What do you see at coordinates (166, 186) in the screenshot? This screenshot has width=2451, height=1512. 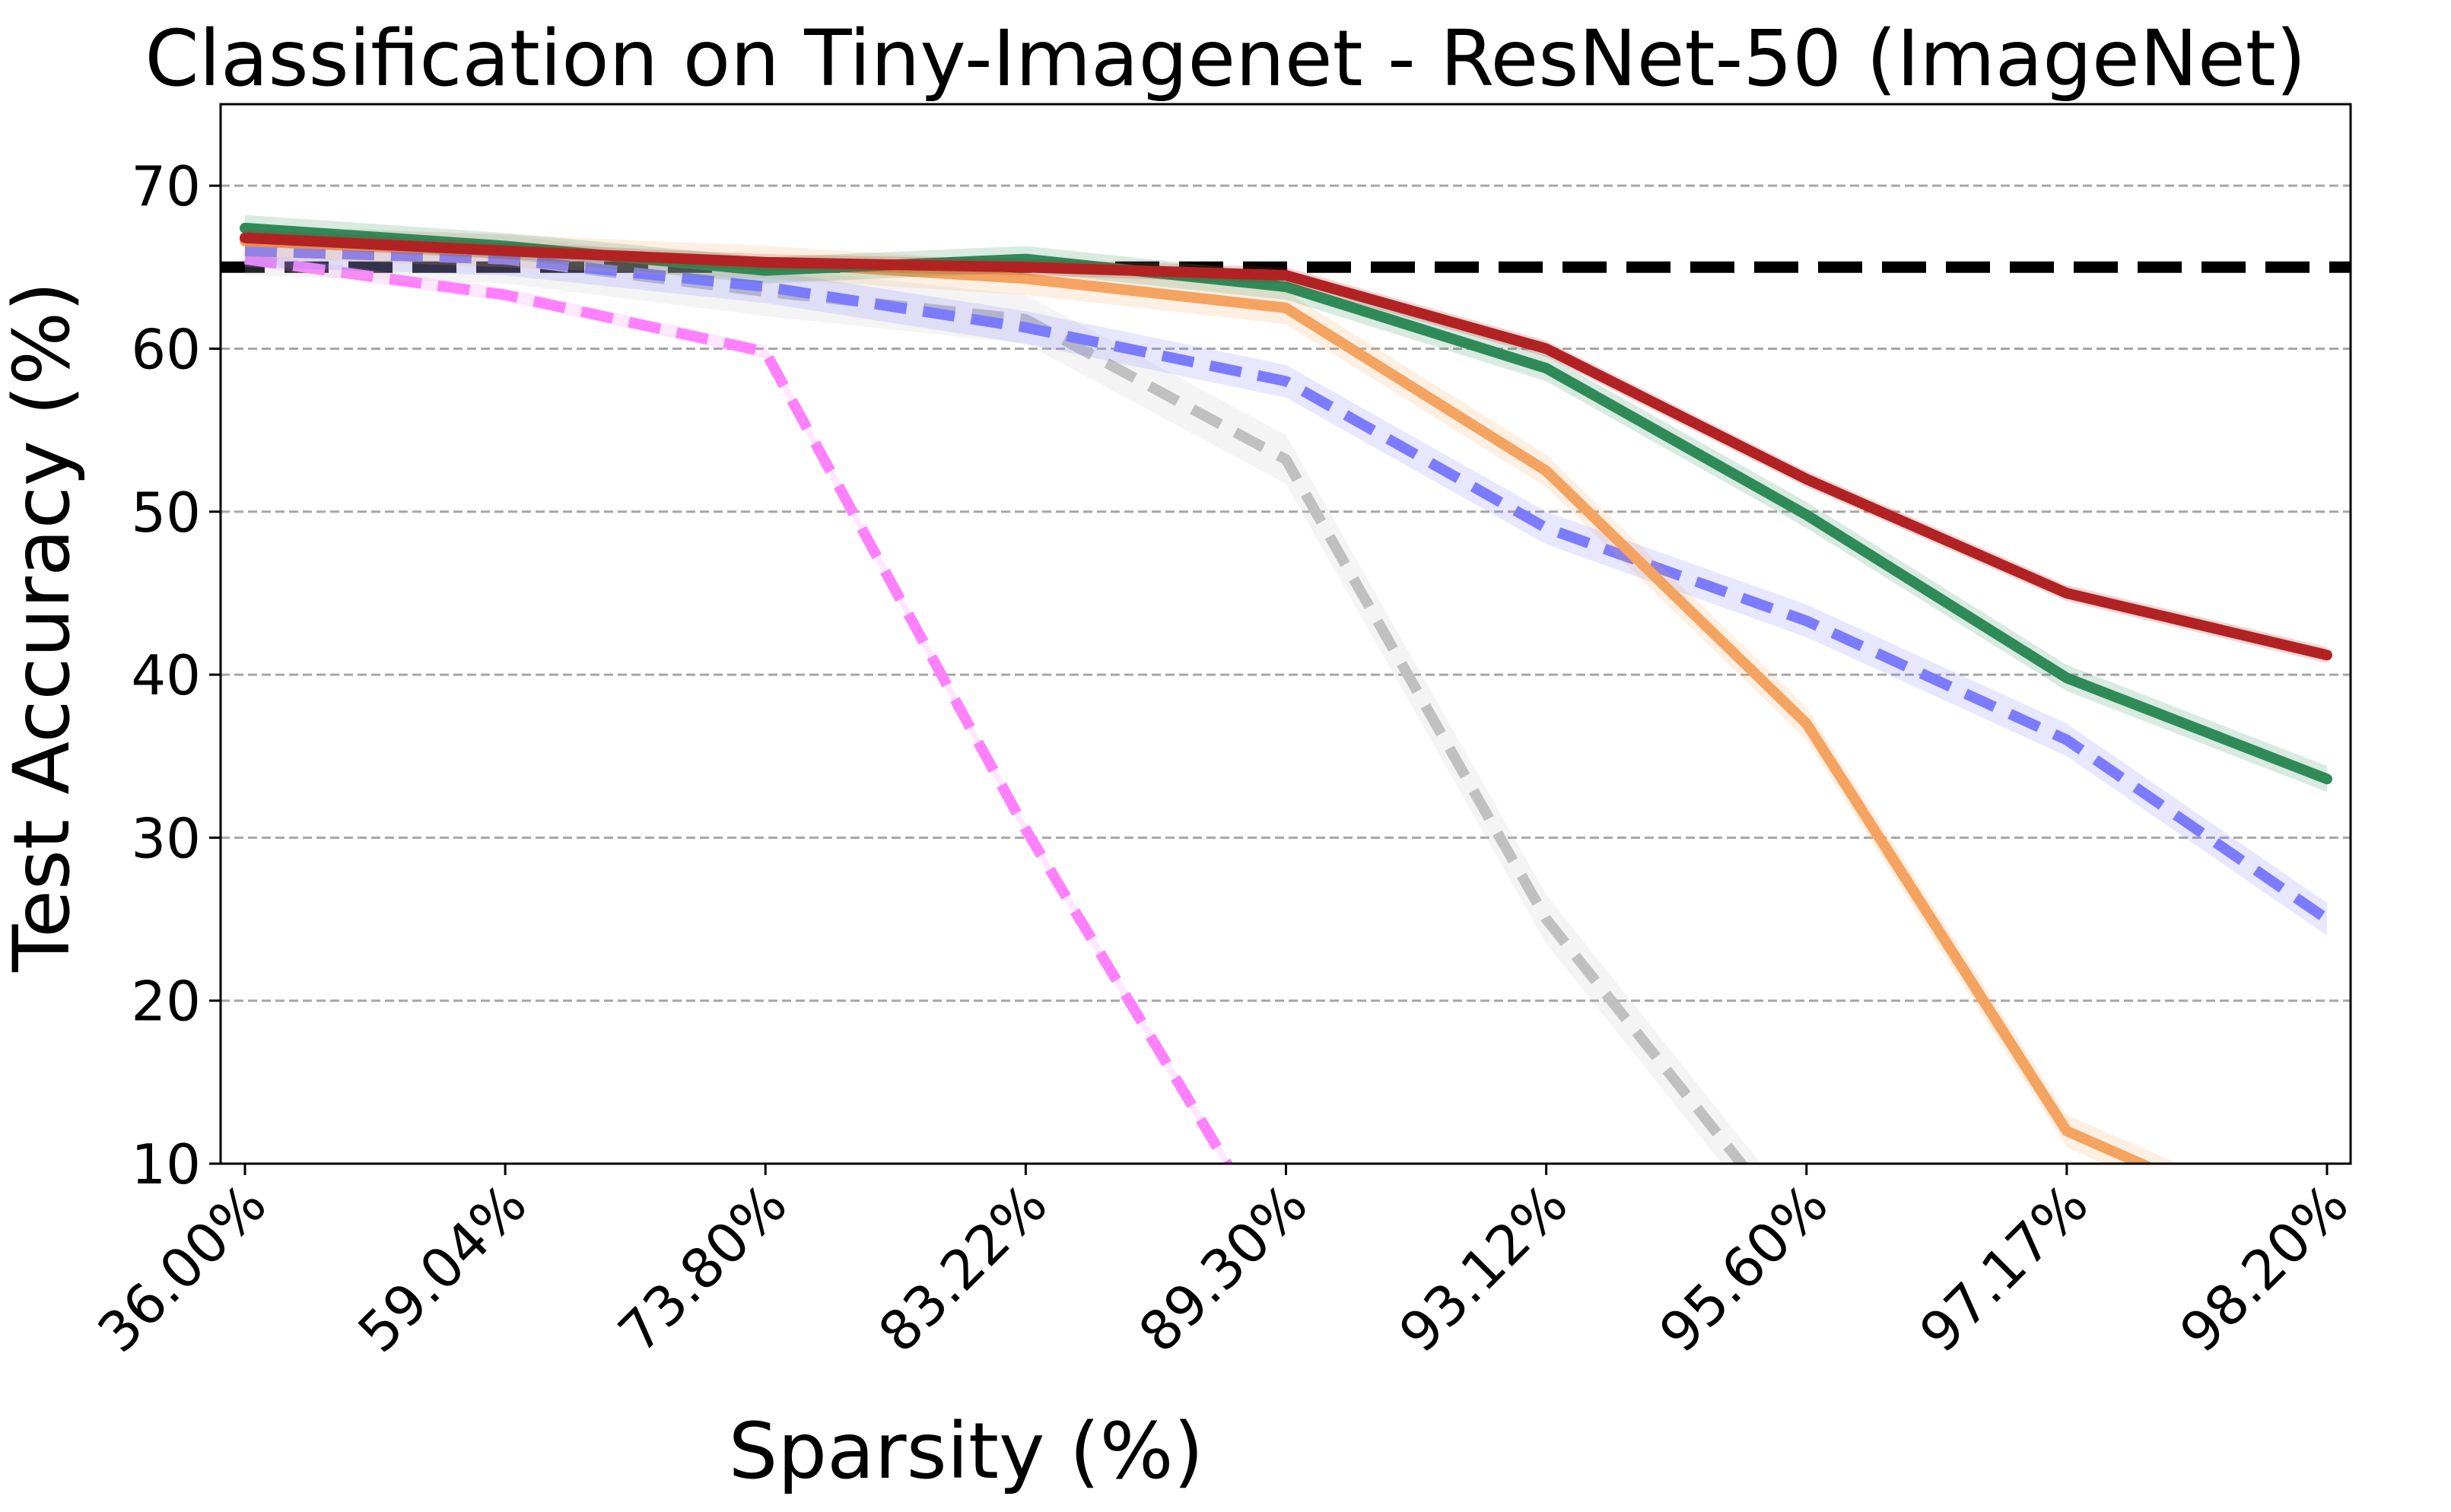 I see `y-tick-label: 70` at bounding box center [166, 186].